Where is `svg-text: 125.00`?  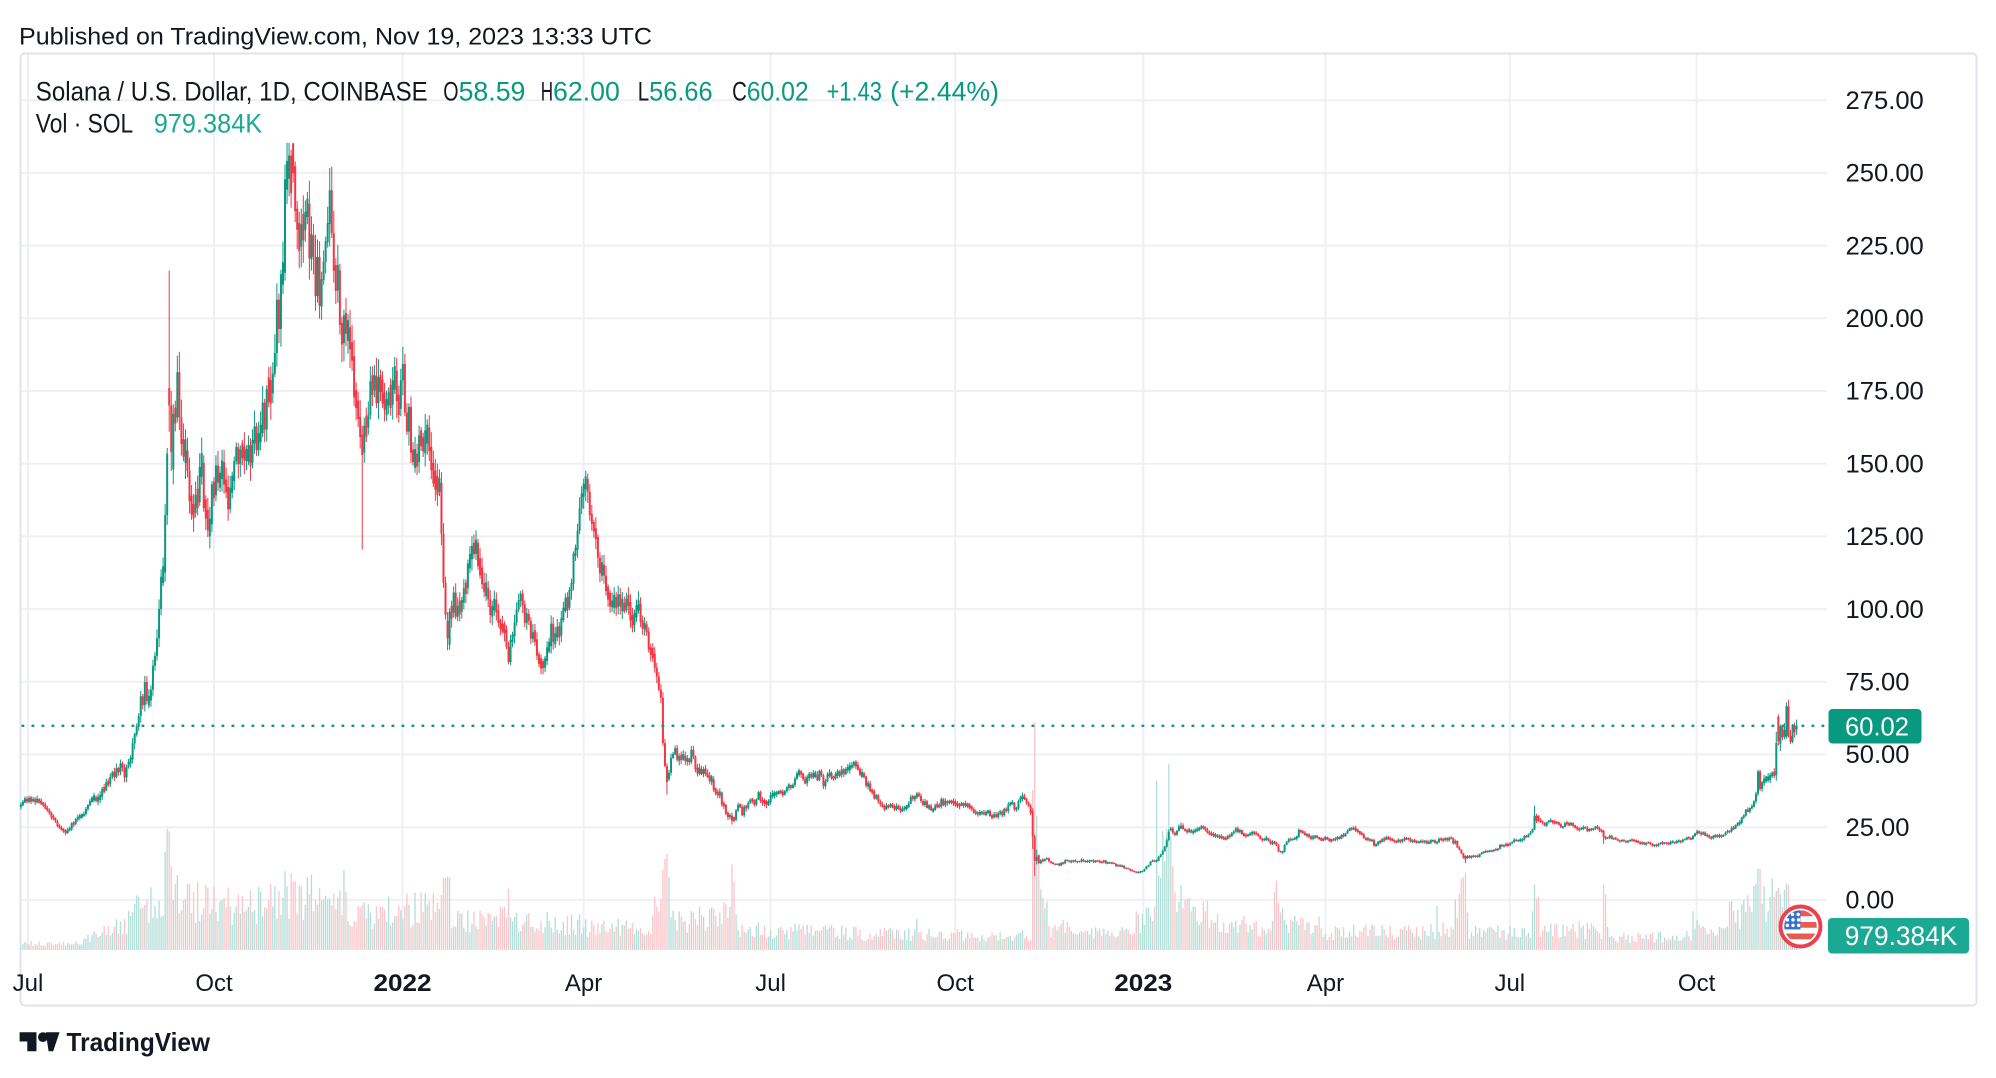
svg-text: 125.00 is located at coordinates (1885, 537).